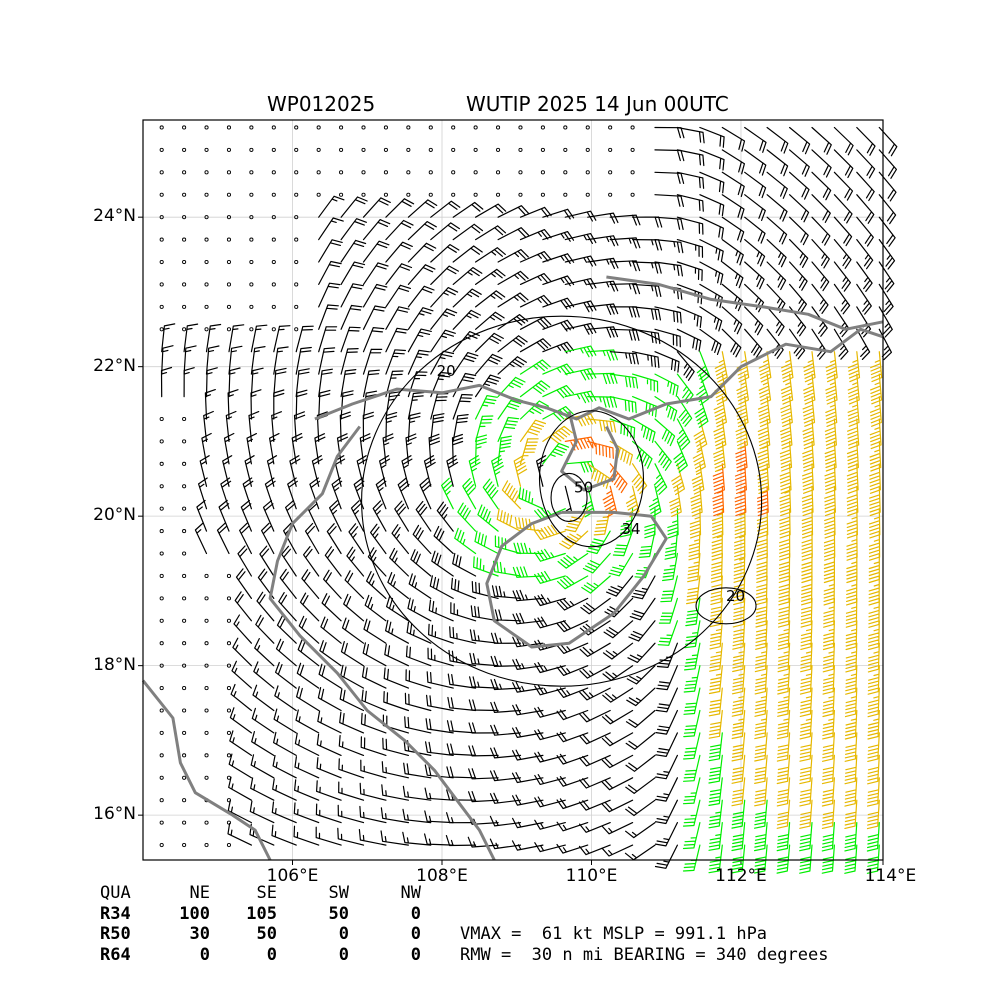  I want to click on header-sw: SW, so click(338, 893).